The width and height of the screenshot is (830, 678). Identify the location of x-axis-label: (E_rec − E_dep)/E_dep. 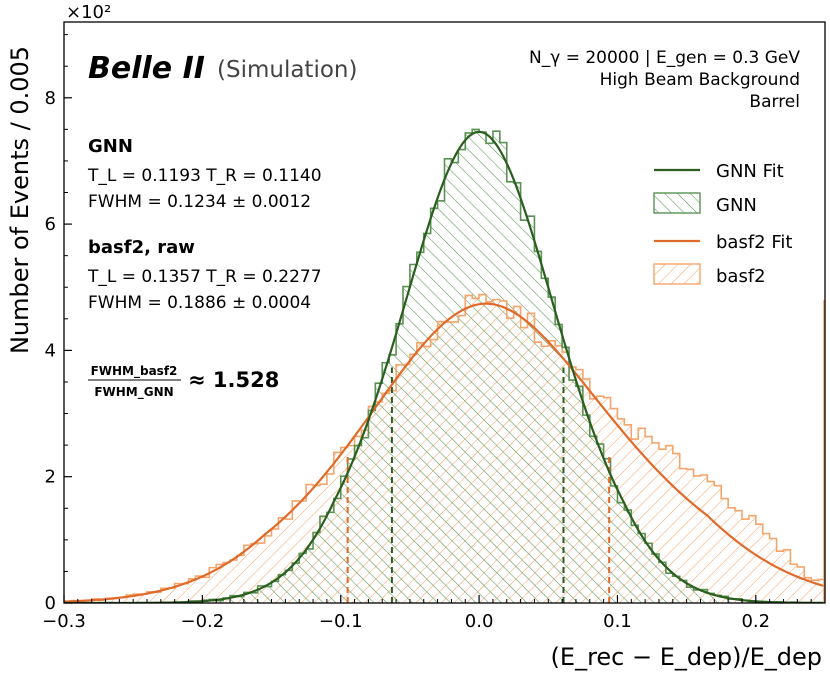
(686, 657).